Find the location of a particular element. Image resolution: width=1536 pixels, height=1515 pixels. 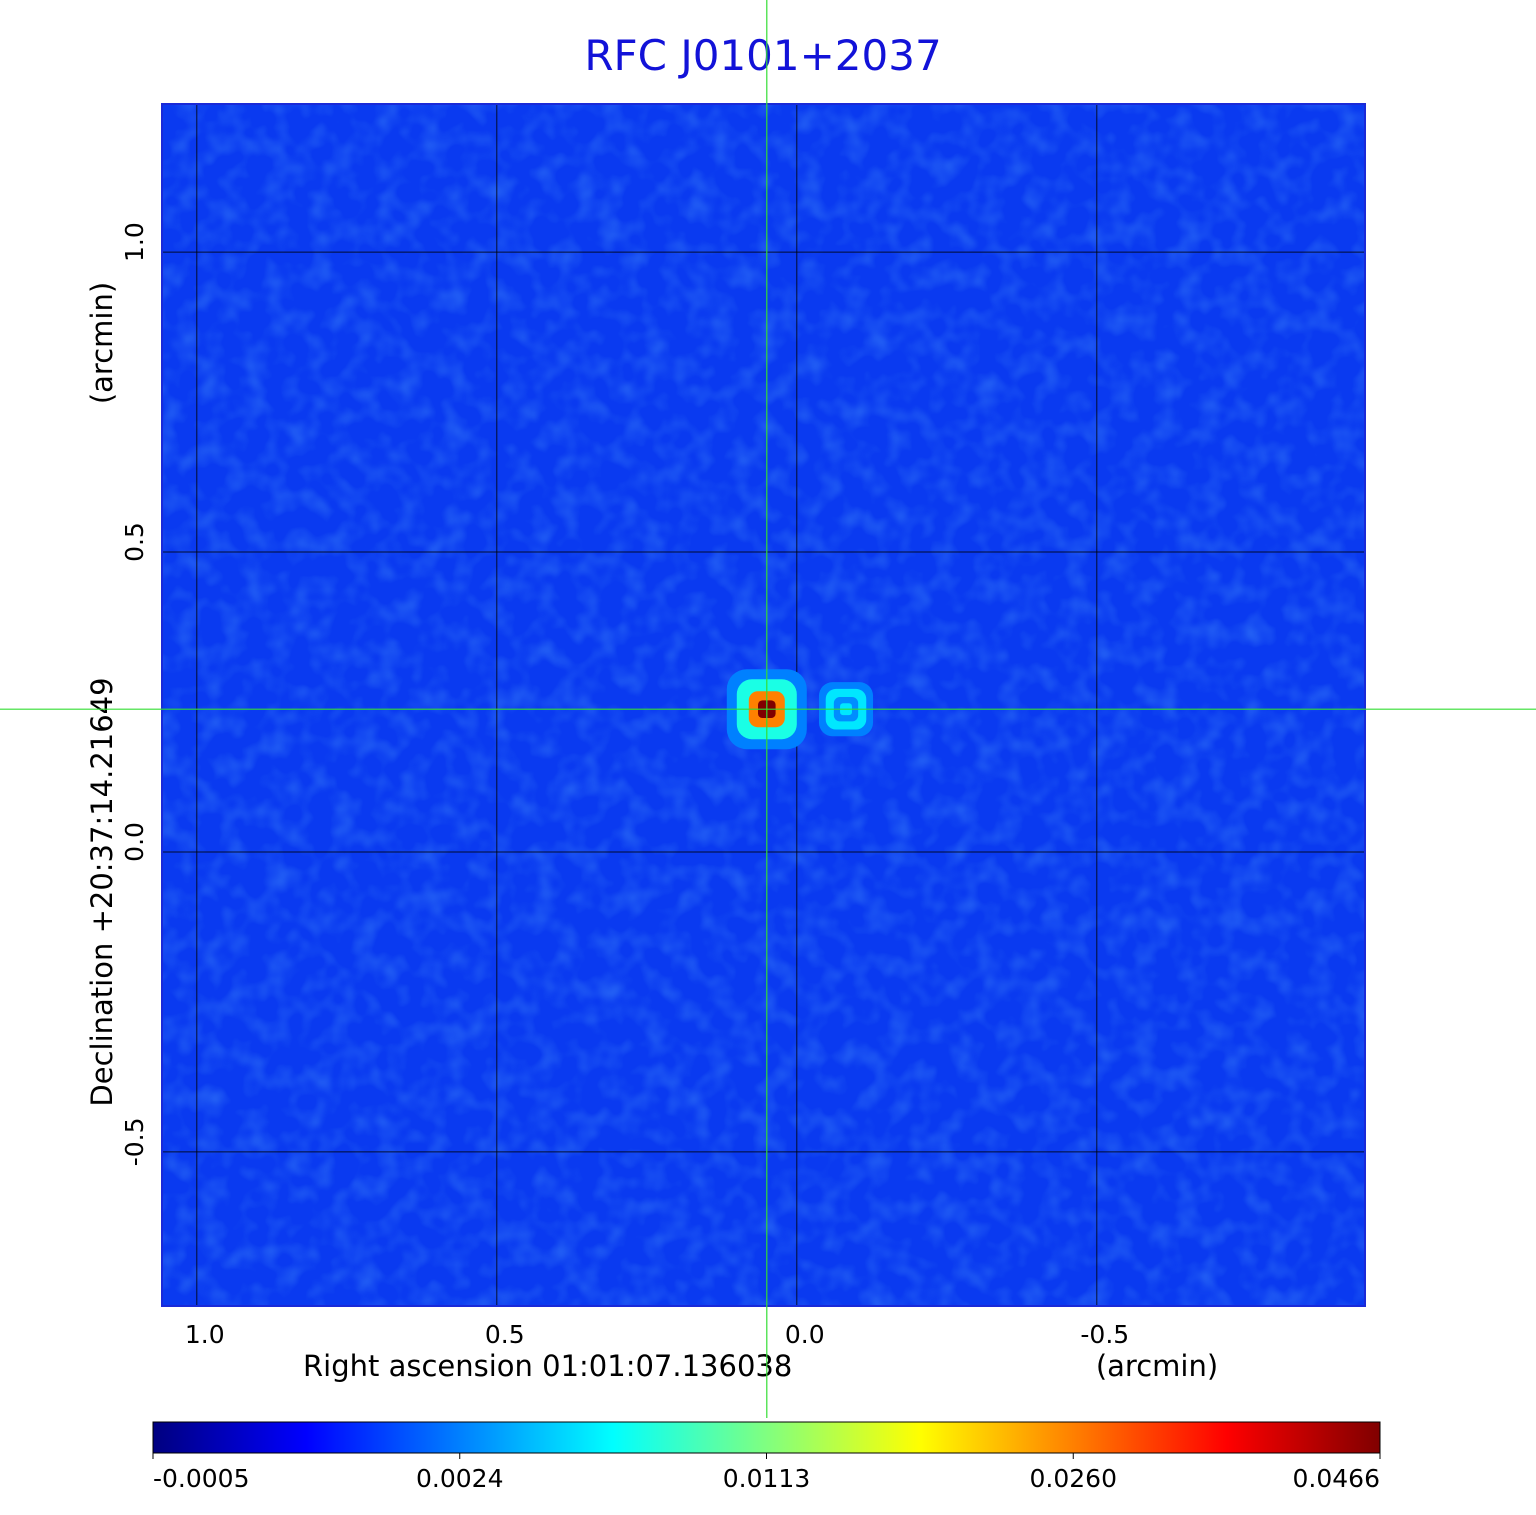

colorbar-tick-label: 0.0024 is located at coordinates (459, 1478).